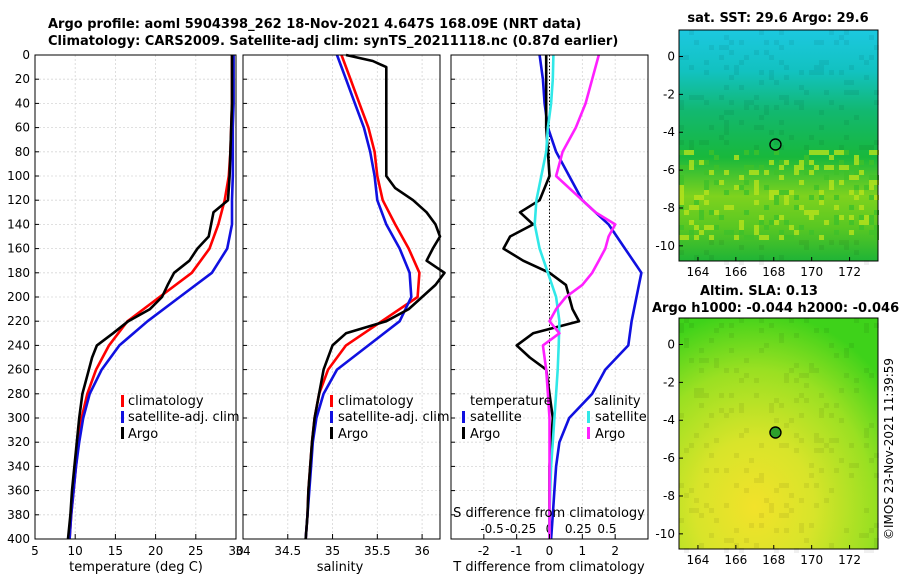 This screenshot has width=900, height=580. What do you see at coordinates (235, 551) in the screenshot?
I see `x-tick-label: 30` at bounding box center [235, 551].